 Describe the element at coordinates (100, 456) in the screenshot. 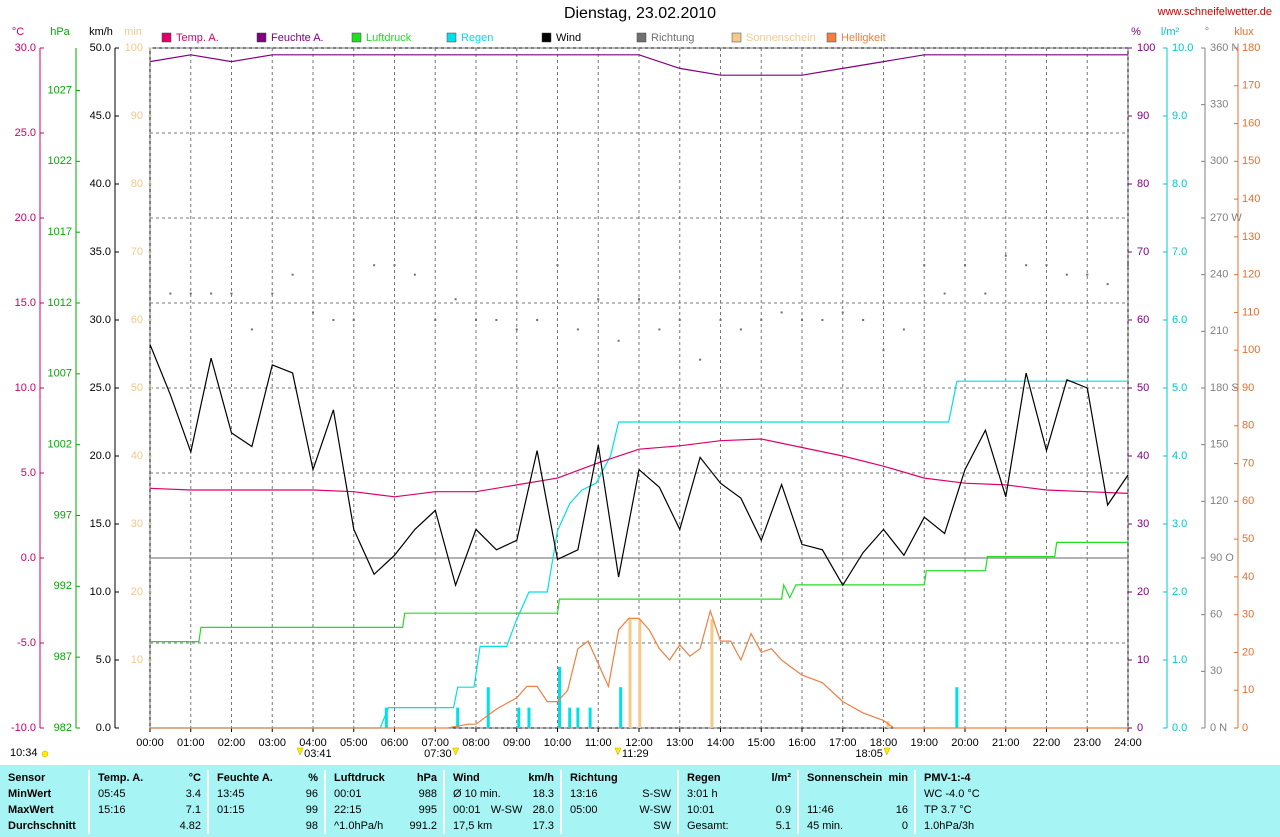

I see `y-tick-label: 20.0` at that location.